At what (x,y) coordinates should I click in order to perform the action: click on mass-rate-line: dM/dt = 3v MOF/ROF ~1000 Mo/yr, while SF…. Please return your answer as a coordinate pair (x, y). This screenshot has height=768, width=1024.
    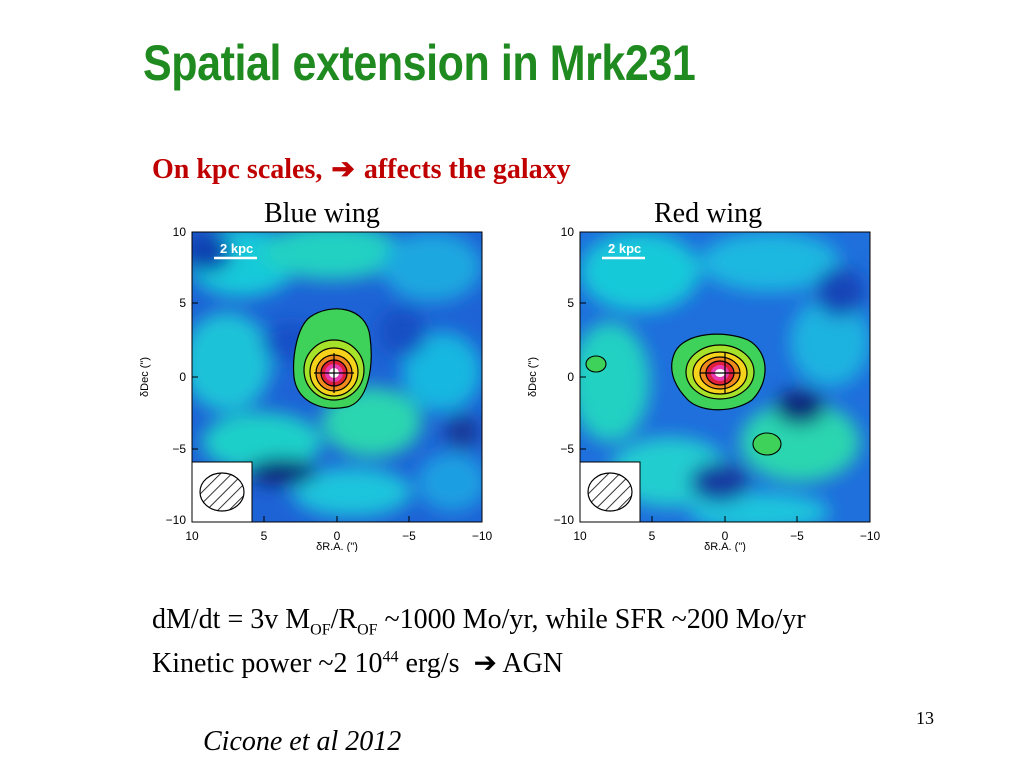
    Looking at the image, I should click on (479, 622).